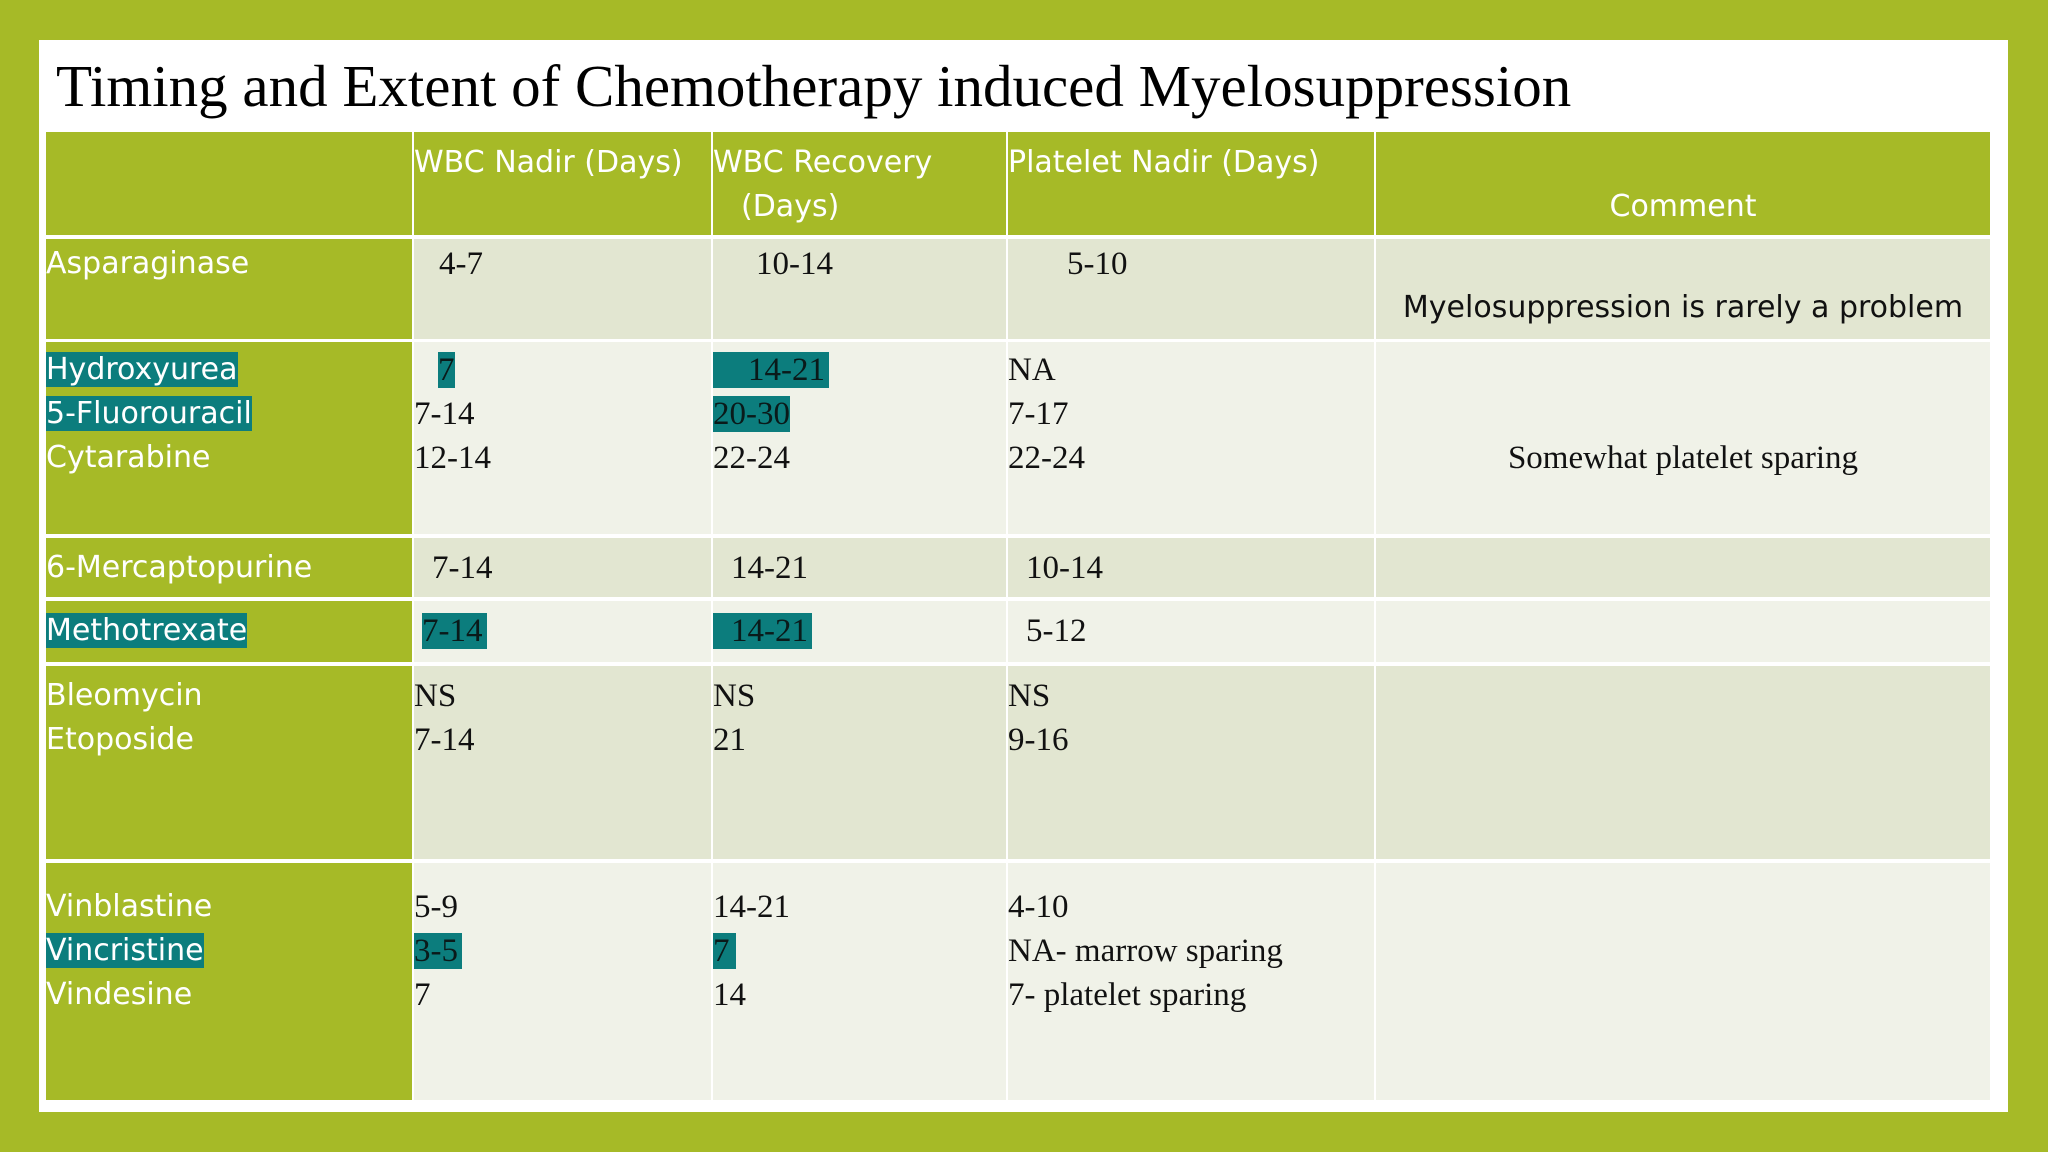 The image size is (2048, 1152). I want to click on value: 4-10, so click(1038, 907).